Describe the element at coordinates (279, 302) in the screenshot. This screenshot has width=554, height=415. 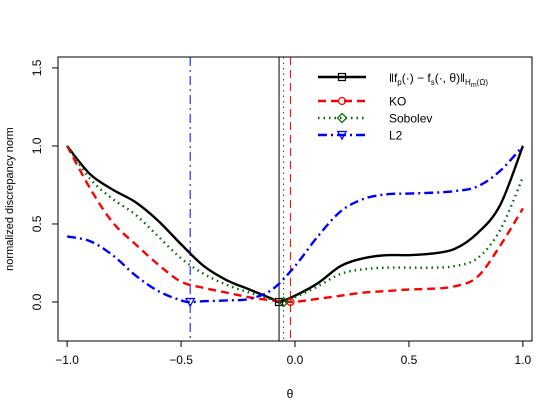
I see `norm-minimum-marker` at that location.